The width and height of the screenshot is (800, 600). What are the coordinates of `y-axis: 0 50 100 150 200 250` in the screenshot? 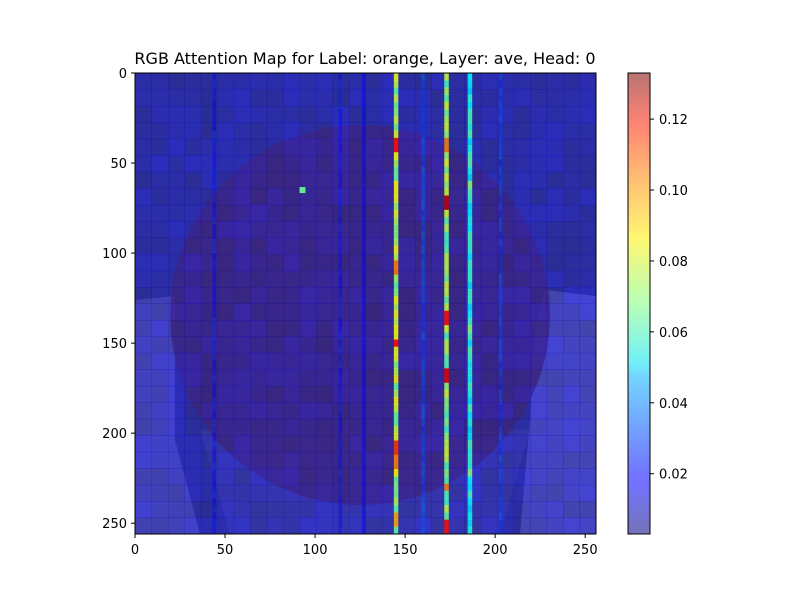 It's located at (118, 299).